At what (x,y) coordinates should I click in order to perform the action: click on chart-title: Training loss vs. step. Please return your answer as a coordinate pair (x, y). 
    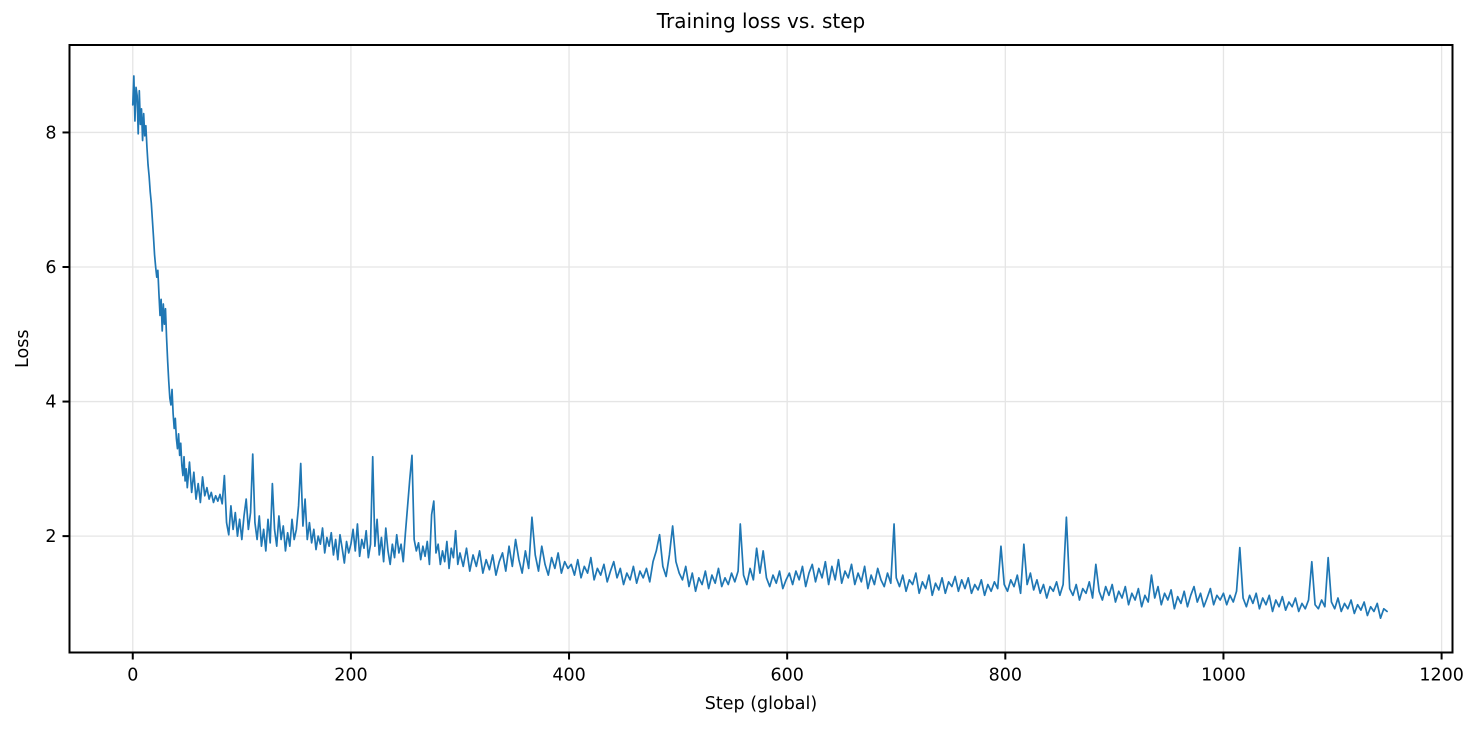
    Looking at the image, I should click on (761, 21).